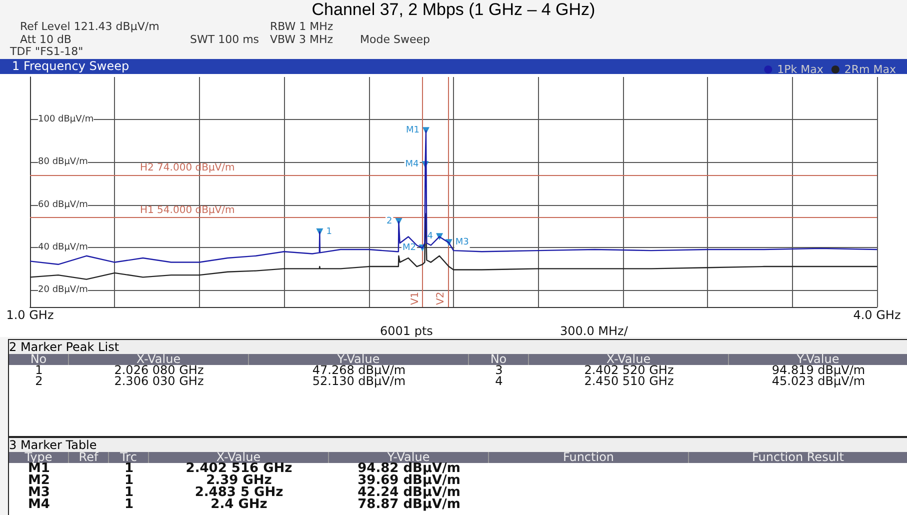 The height and width of the screenshot is (515, 907). Describe the element at coordinates (877, 315) in the screenshot. I see `x-tick-label: 4.0 GHz` at that location.